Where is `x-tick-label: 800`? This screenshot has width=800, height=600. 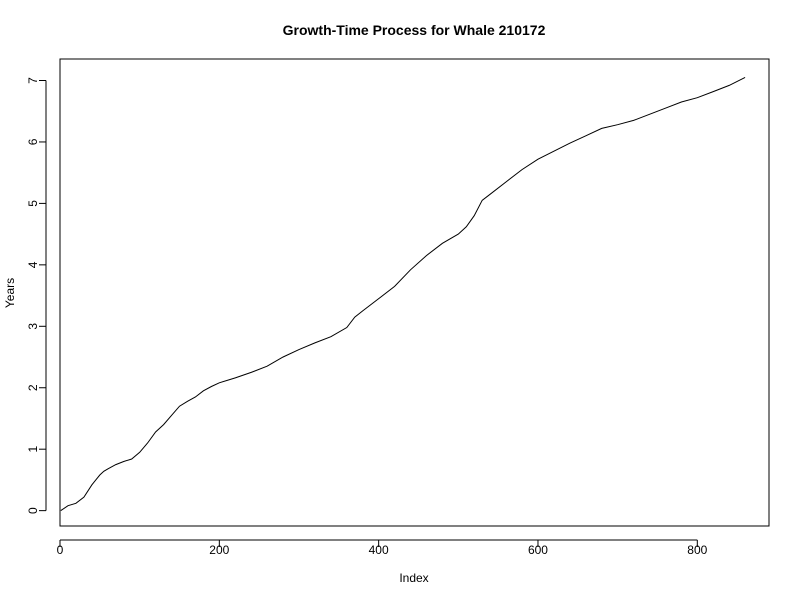
x-tick-label: 800 is located at coordinates (697, 550).